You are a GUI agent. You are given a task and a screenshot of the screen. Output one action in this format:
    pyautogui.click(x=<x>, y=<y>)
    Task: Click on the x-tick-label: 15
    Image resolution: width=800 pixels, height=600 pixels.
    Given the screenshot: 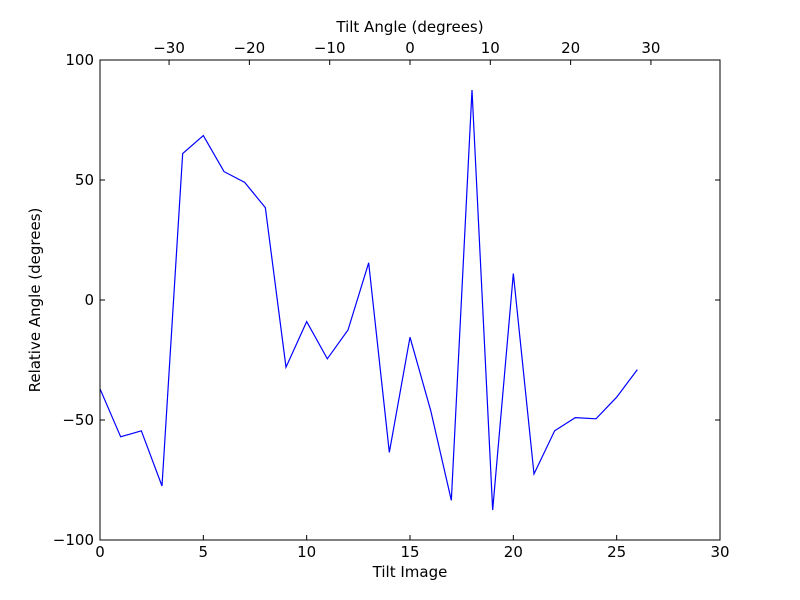 What is the action you would take?
    pyautogui.click(x=409, y=552)
    